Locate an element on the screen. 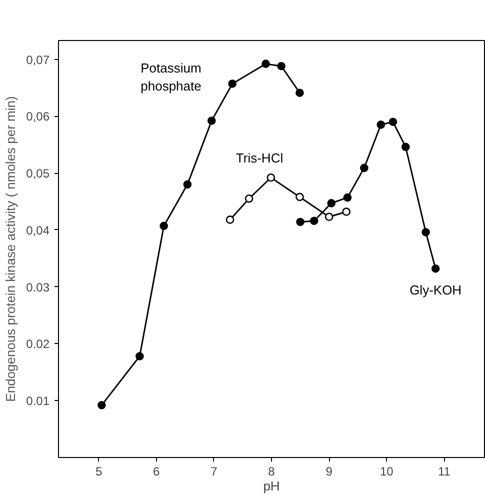 The image size is (485, 496). y-tick-label: 0.02 is located at coordinates (38, 344).